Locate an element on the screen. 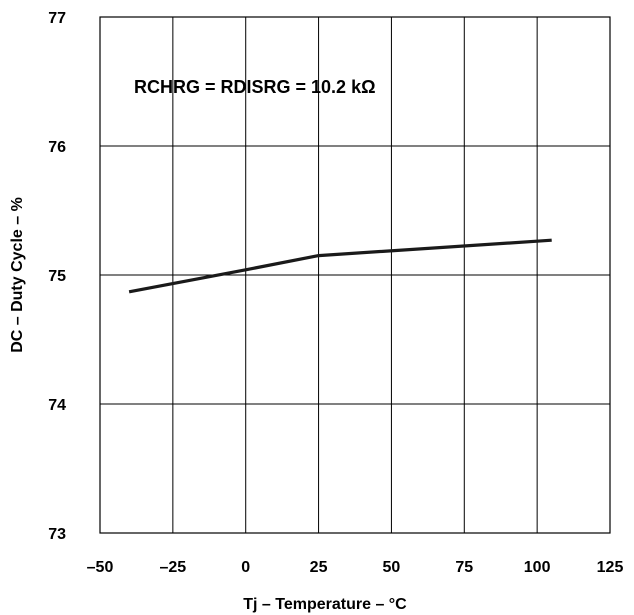 The height and width of the screenshot is (615, 634). x-tick-labels: –50 –25 0 25 50 75 100 125 is located at coordinates (355, 567).